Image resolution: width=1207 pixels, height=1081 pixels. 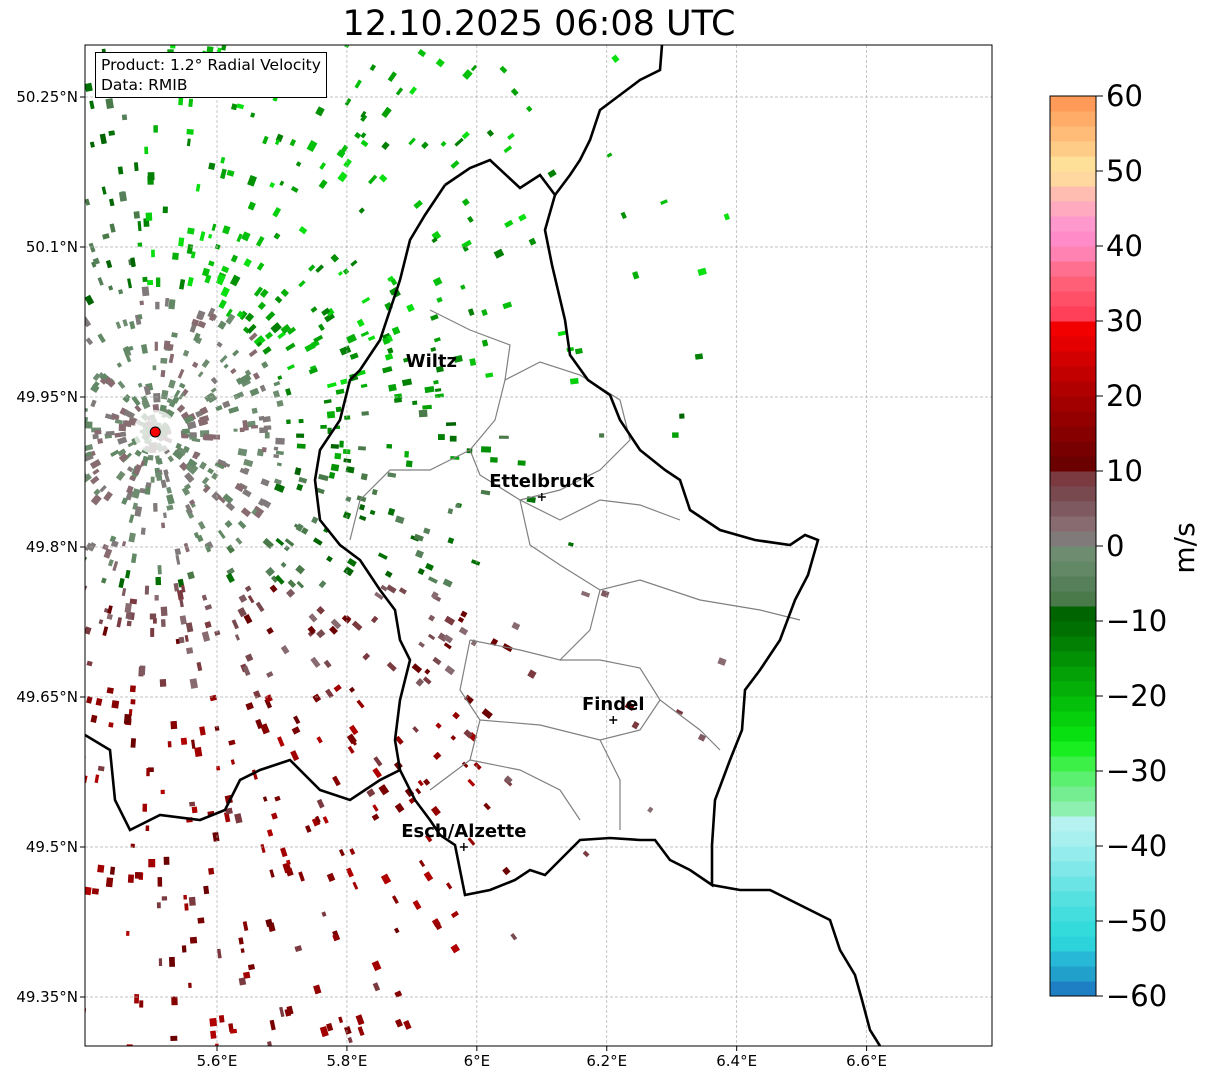 I want to click on lon-tick-label: 6.2°E, so click(x=606, y=1061).